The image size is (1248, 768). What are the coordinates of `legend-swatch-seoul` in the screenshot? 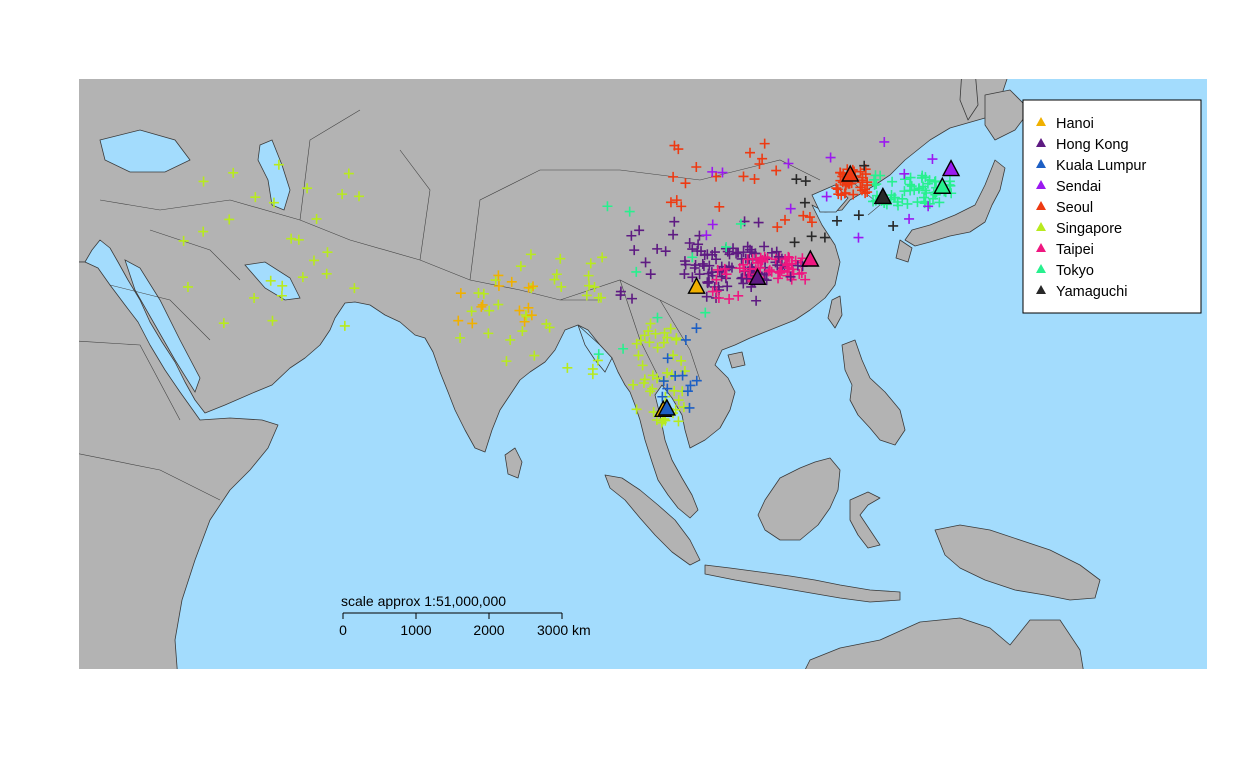 It's located at (1041, 205).